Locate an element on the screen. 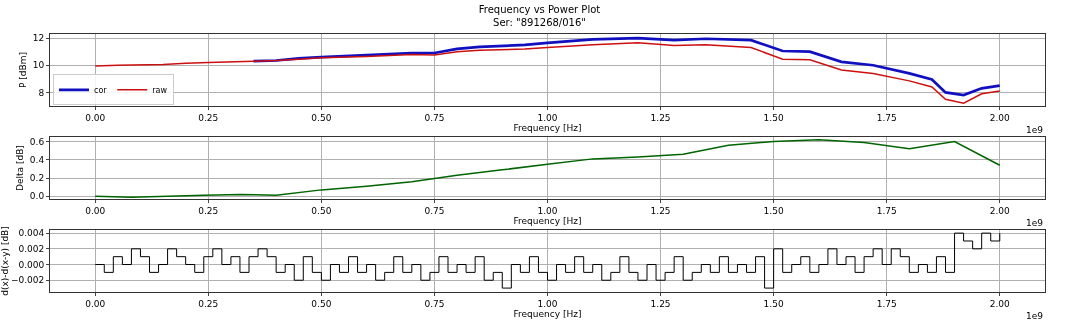 The image size is (1079, 320). y-tick-label: 10 is located at coordinates (38, 65).